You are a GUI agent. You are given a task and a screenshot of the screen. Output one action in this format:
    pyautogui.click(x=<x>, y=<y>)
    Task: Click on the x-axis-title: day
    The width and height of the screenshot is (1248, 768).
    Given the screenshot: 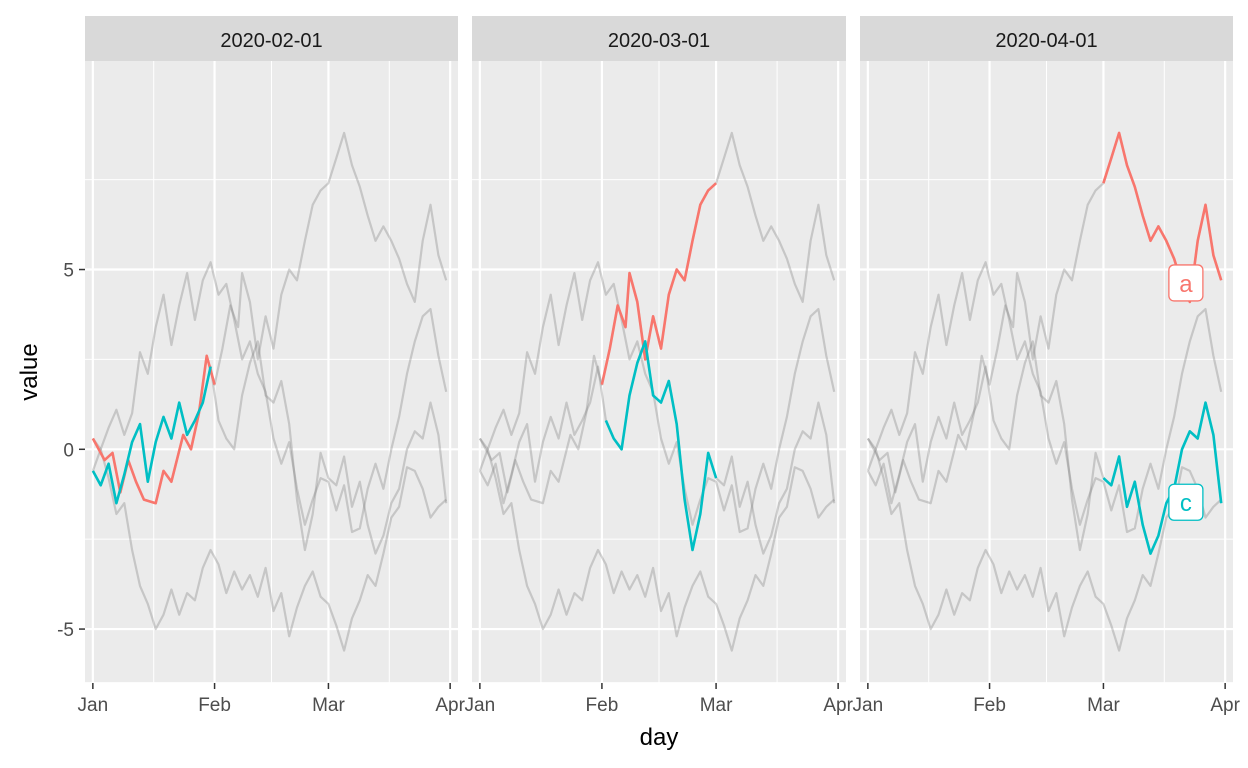 What is the action you would take?
    pyautogui.click(x=659, y=737)
    